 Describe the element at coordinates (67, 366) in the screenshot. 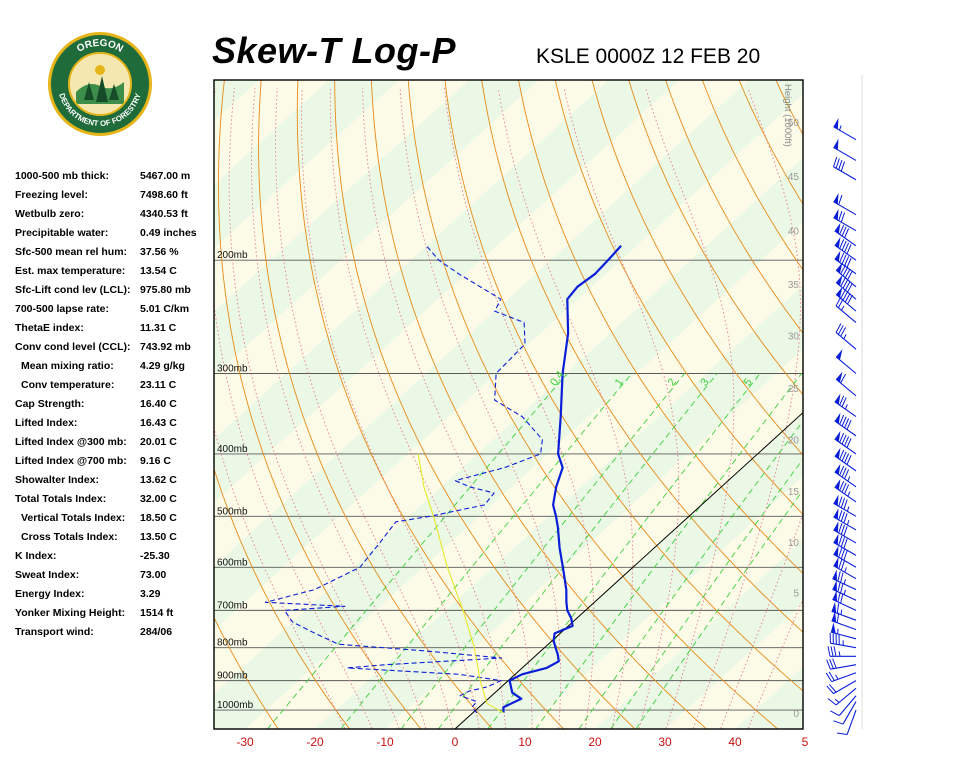

I see `index-label: Mean mixing ratio:` at that location.